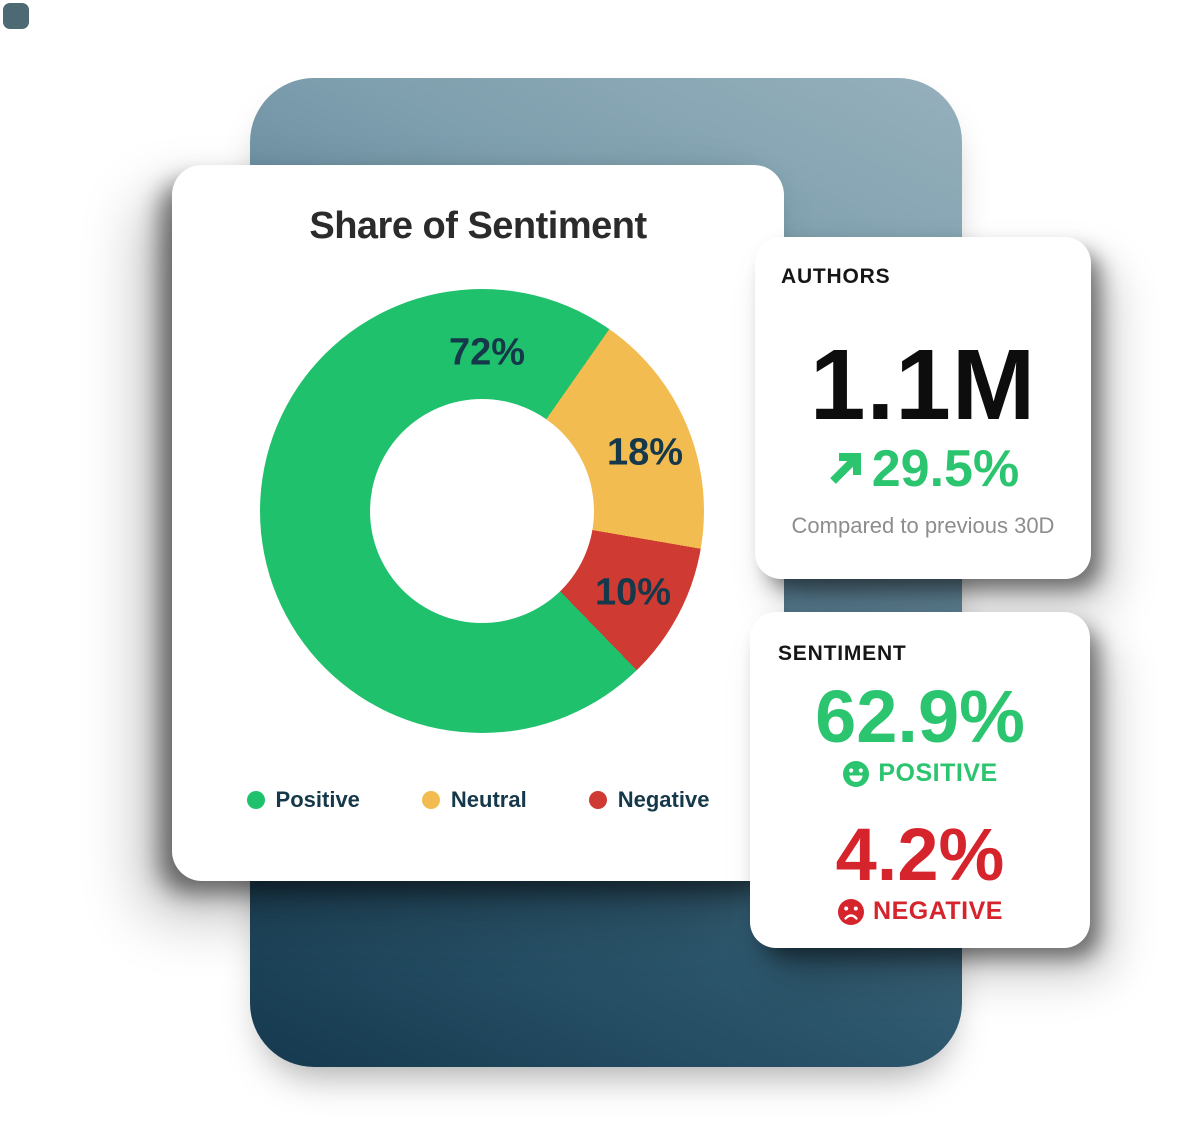  I want to click on sentiment-negative-label: NEGATIVE, so click(938, 911).